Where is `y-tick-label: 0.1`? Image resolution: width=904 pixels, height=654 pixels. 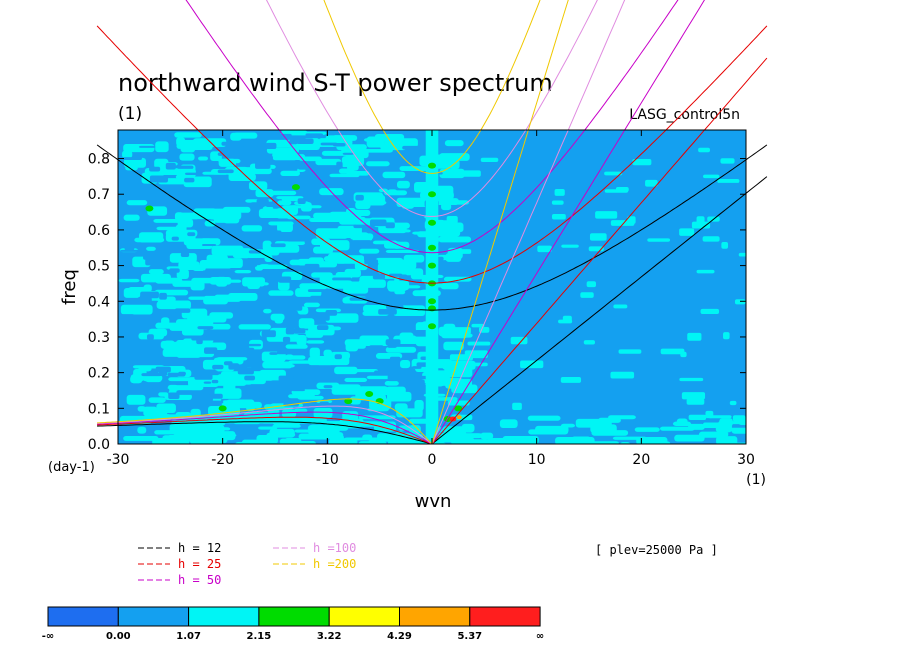
y-tick-label: 0.1 is located at coordinates (99, 409).